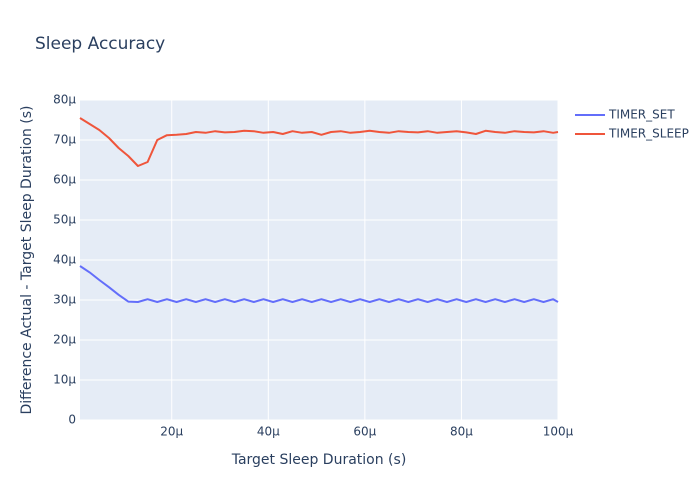 The height and width of the screenshot is (500, 700). I want to click on y-tick-label: 60µ, so click(64, 180).